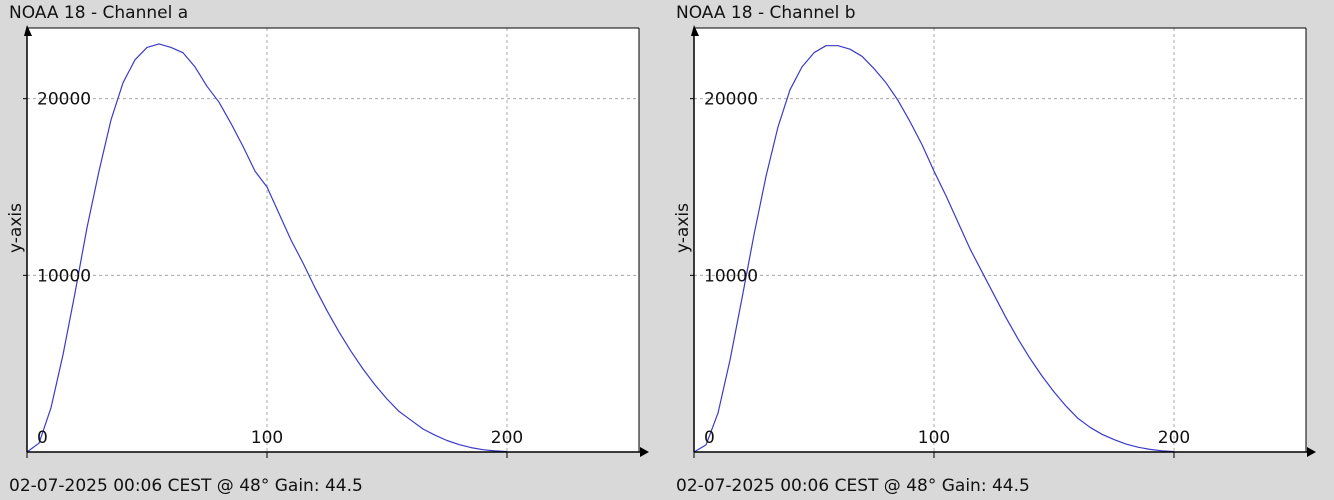  Describe the element at coordinates (766, 13) in the screenshot. I see `chart-title: NOAA 18 - Channel b` at that location.